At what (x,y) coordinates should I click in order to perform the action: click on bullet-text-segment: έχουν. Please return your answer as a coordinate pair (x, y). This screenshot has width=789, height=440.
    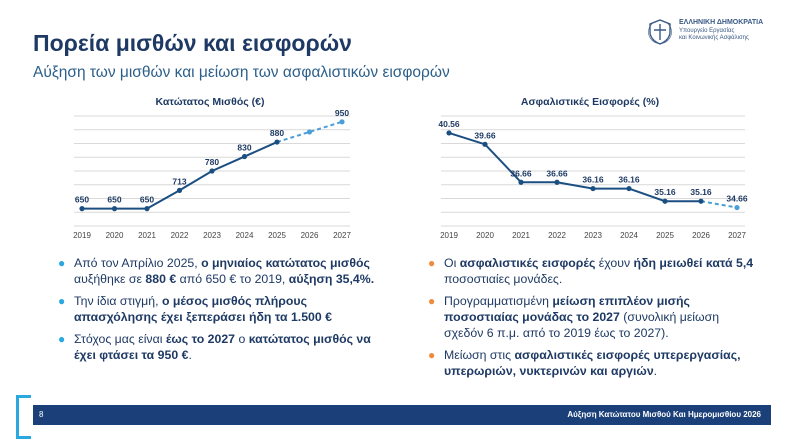
    Looking at the image, I should click on (614, 263).